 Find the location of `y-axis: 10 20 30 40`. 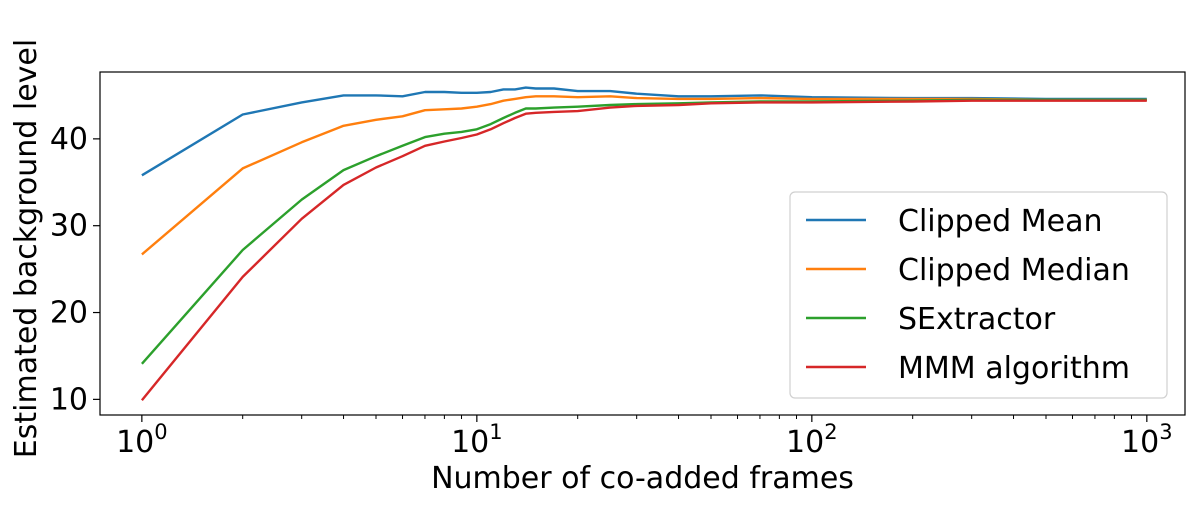

y-axis: 10 20 30 40 is located at coordinates (75, 269).